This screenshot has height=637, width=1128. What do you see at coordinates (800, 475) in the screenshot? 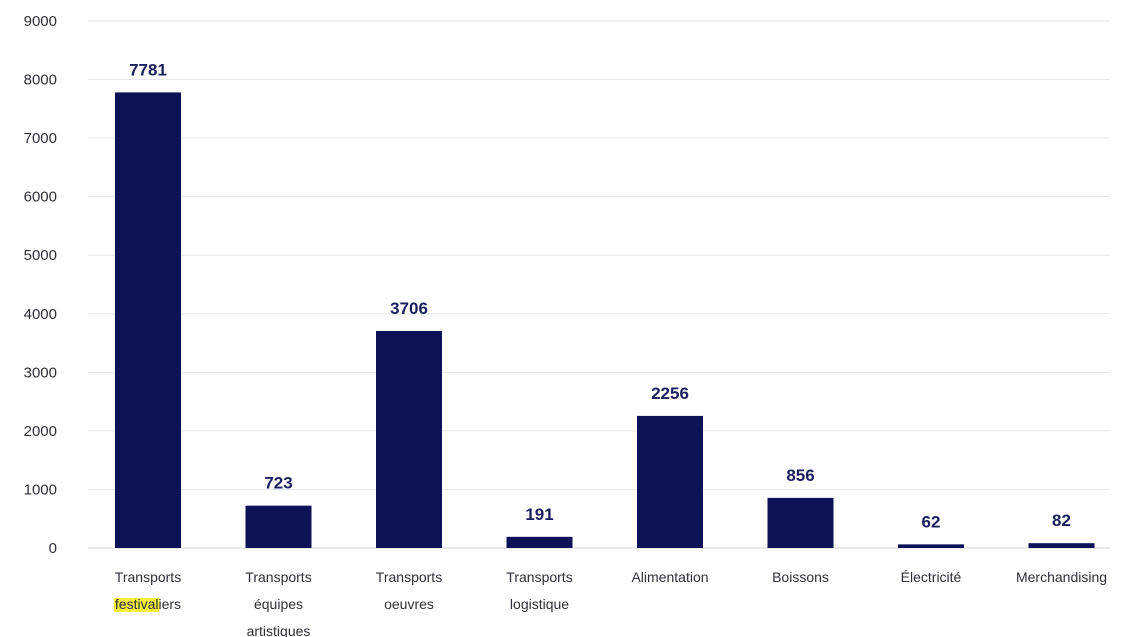
I see `data-label: 856` at bounding box center [800, 475].